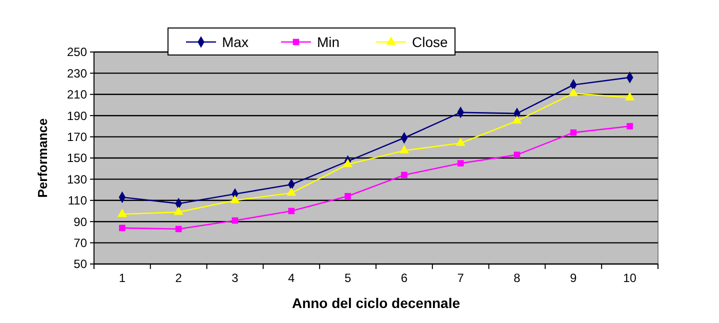  Describe the element at coordinates (77, 73) in the screenshot. I see `y-tick-label: 230` at that location.